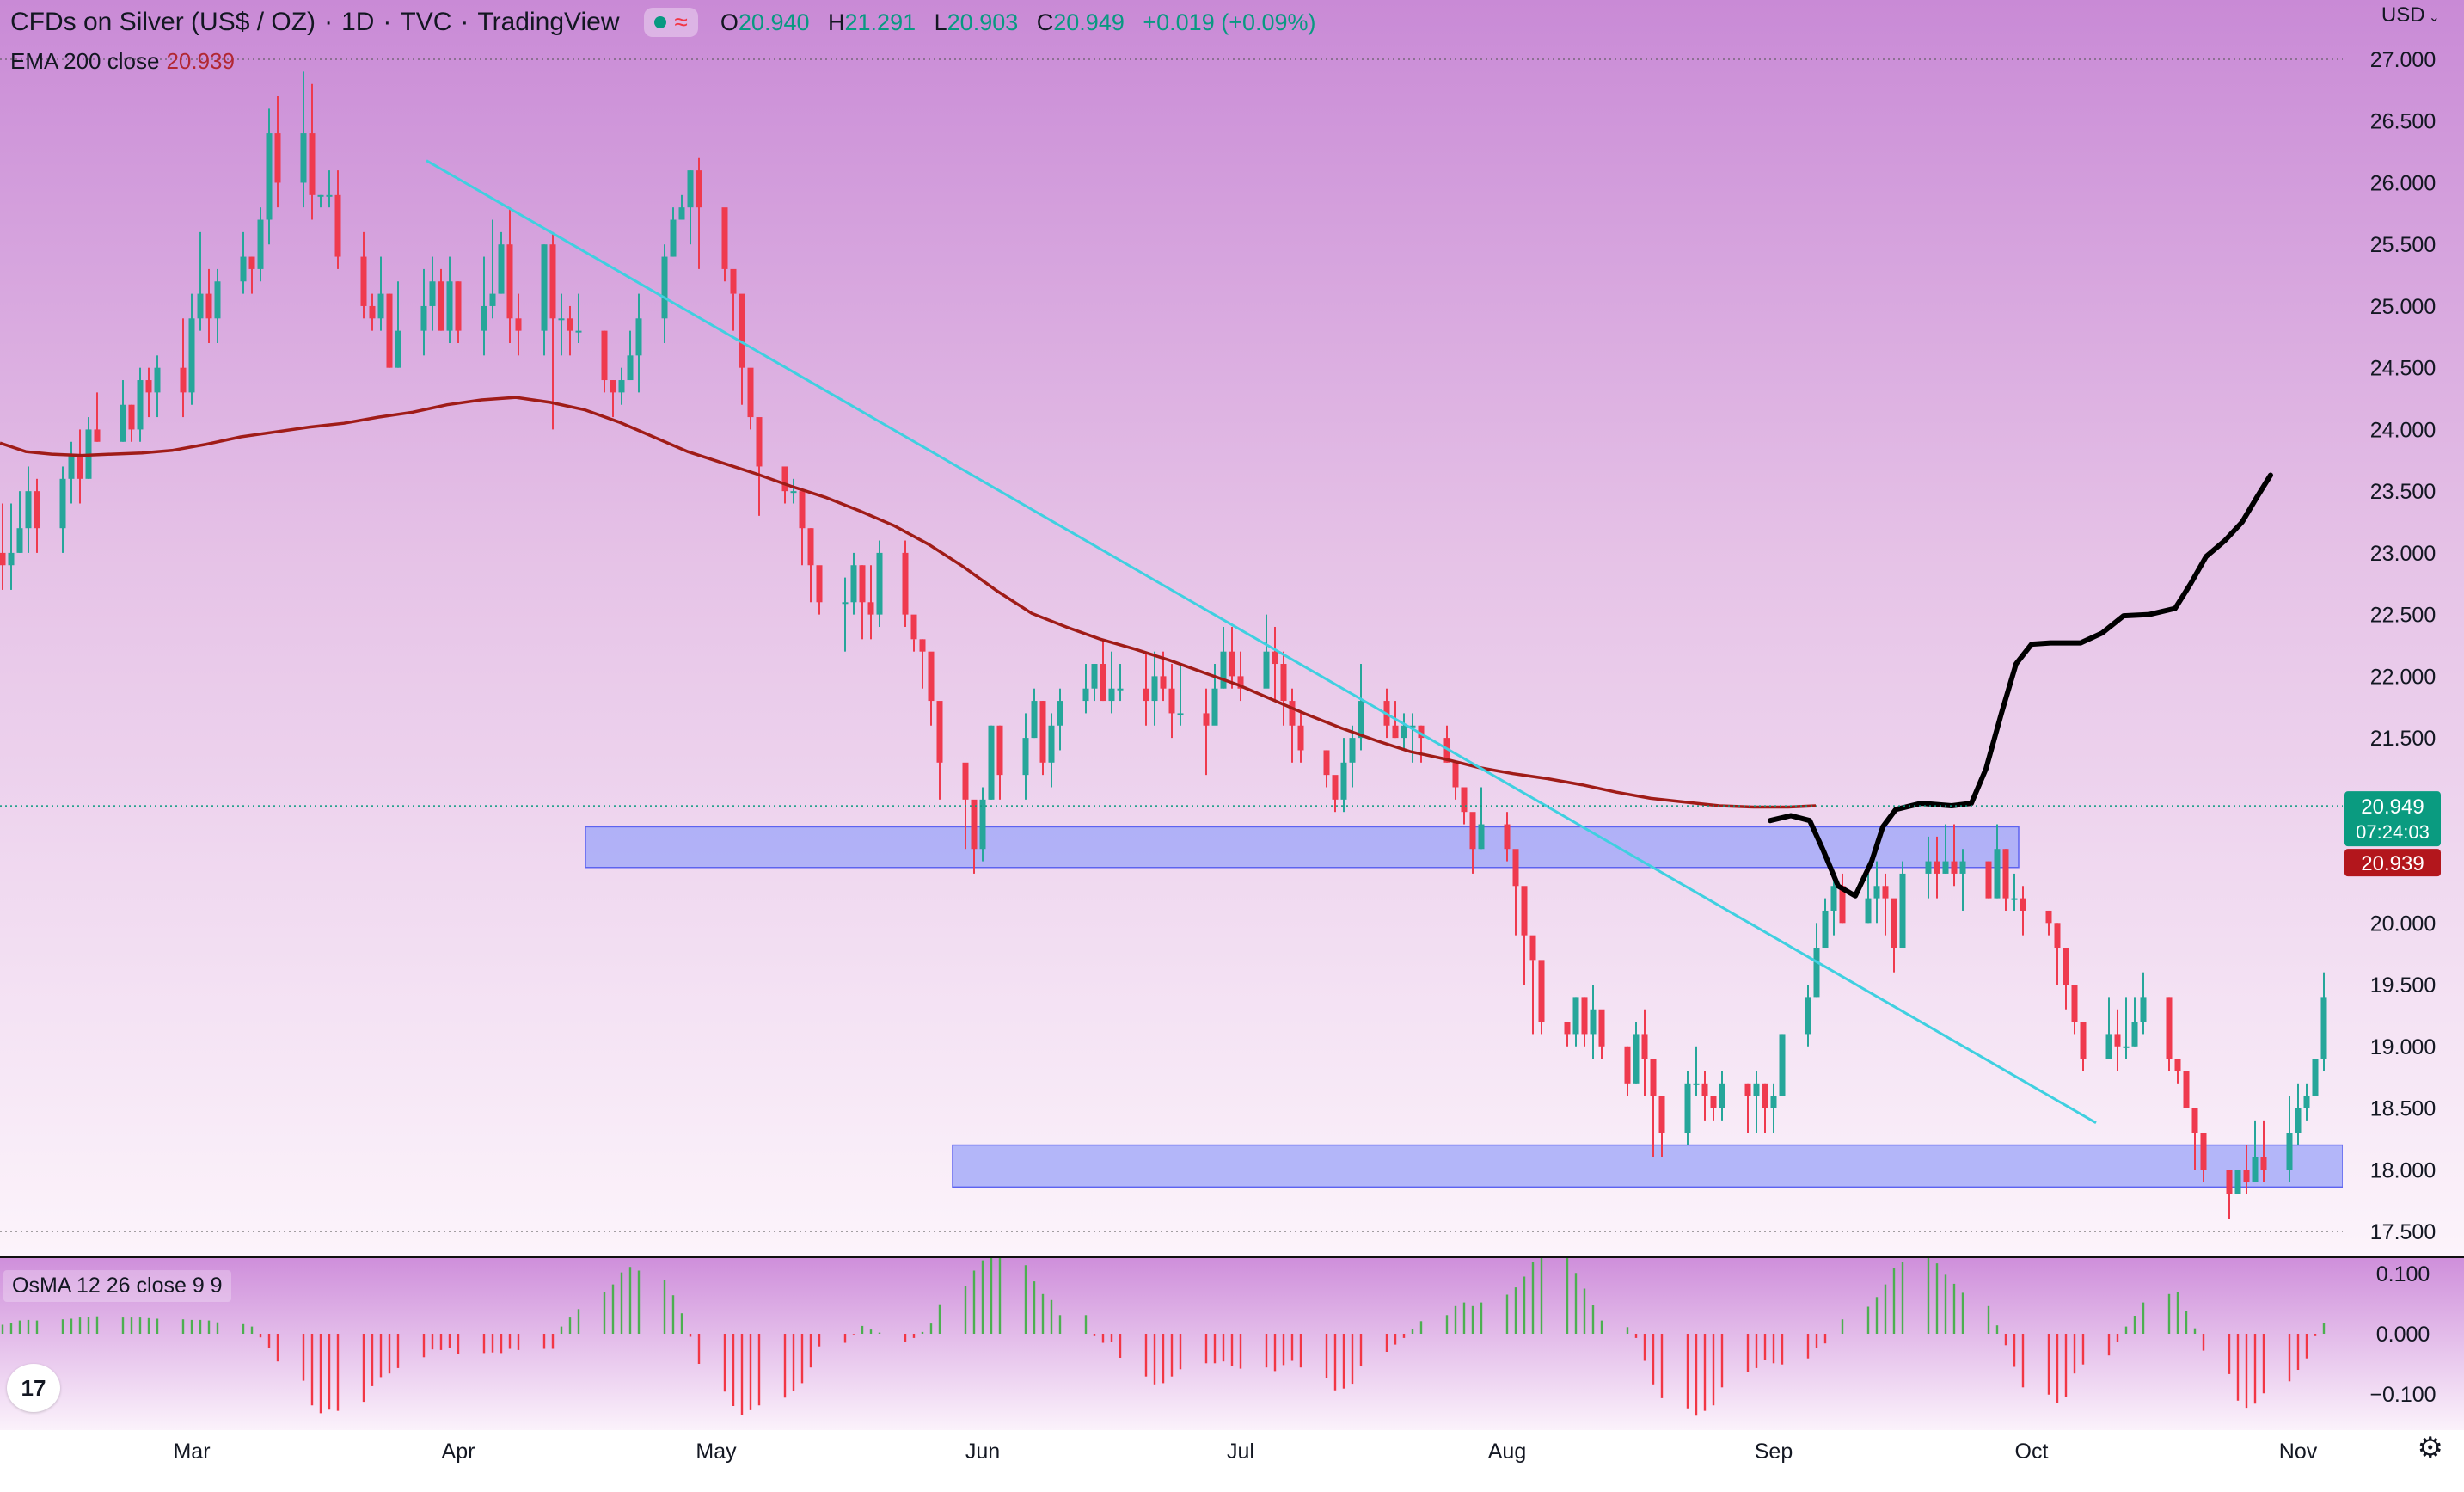  I want to click on ema-price-tag, so click(2392, 863).